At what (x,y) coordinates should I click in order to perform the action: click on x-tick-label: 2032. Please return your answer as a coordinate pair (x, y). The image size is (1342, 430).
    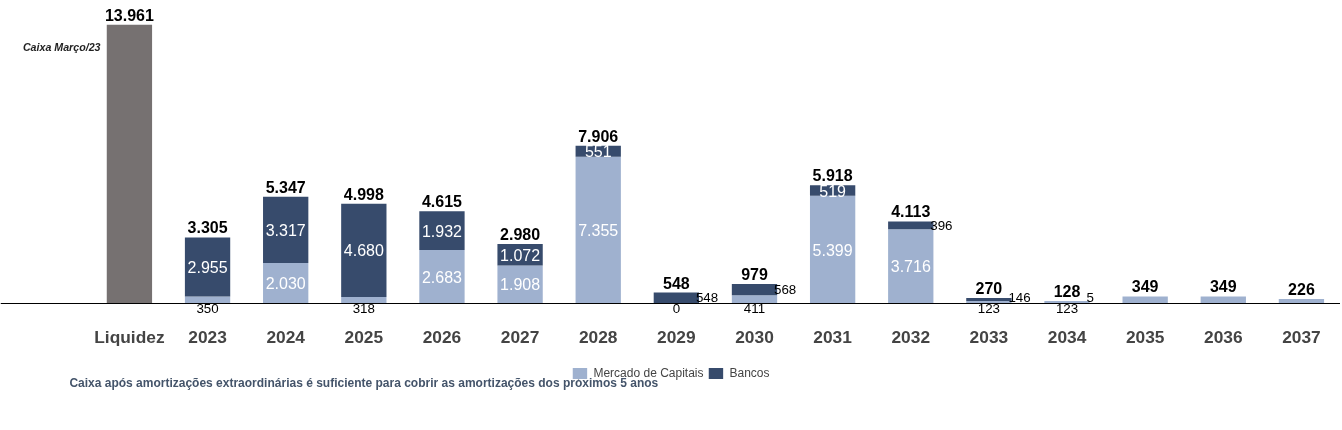
    Looking at the image, I should click on (911, 337).